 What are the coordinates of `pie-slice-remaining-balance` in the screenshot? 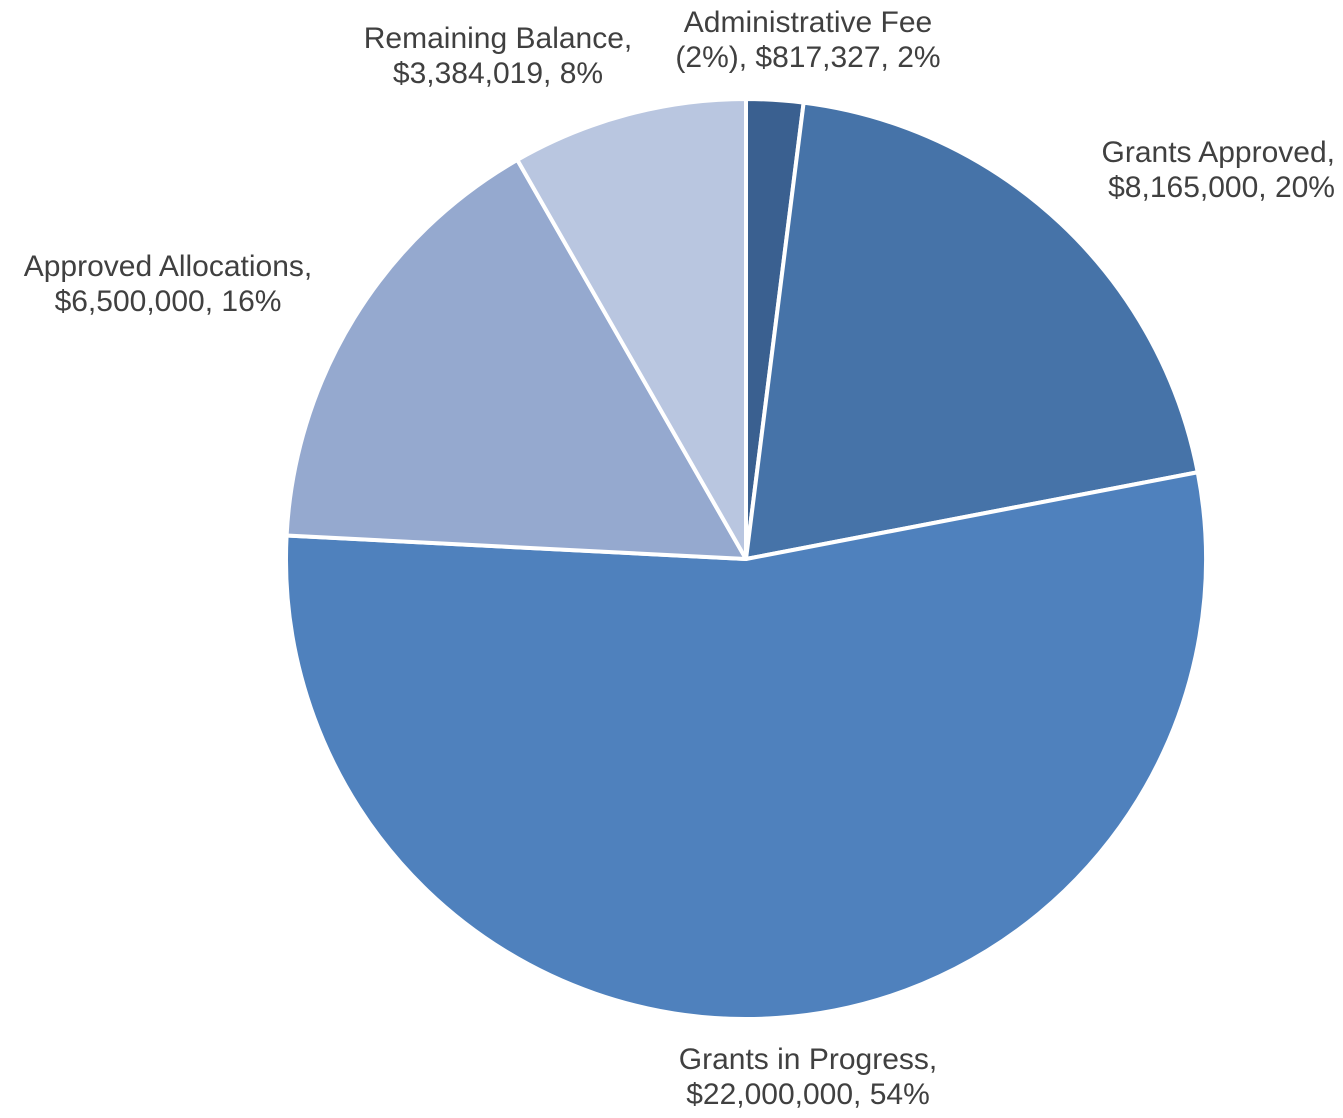 It's located at (631, 329).